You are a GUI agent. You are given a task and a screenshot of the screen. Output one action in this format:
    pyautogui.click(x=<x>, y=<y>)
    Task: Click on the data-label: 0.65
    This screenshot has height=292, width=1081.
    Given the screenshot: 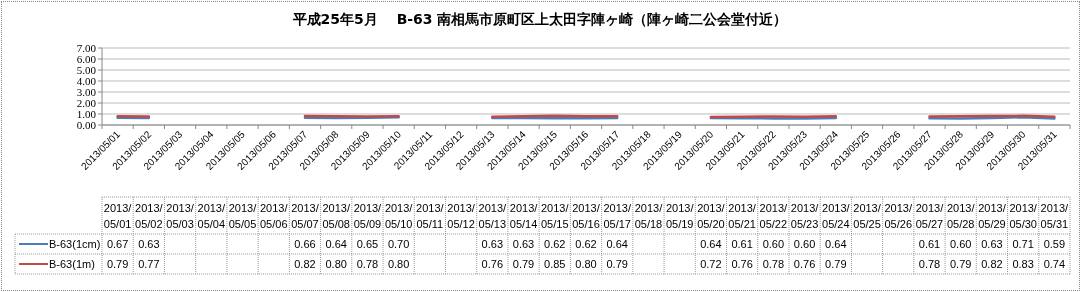 What is the action you would take?
    pyautogui.click(x=367, y=244)
    